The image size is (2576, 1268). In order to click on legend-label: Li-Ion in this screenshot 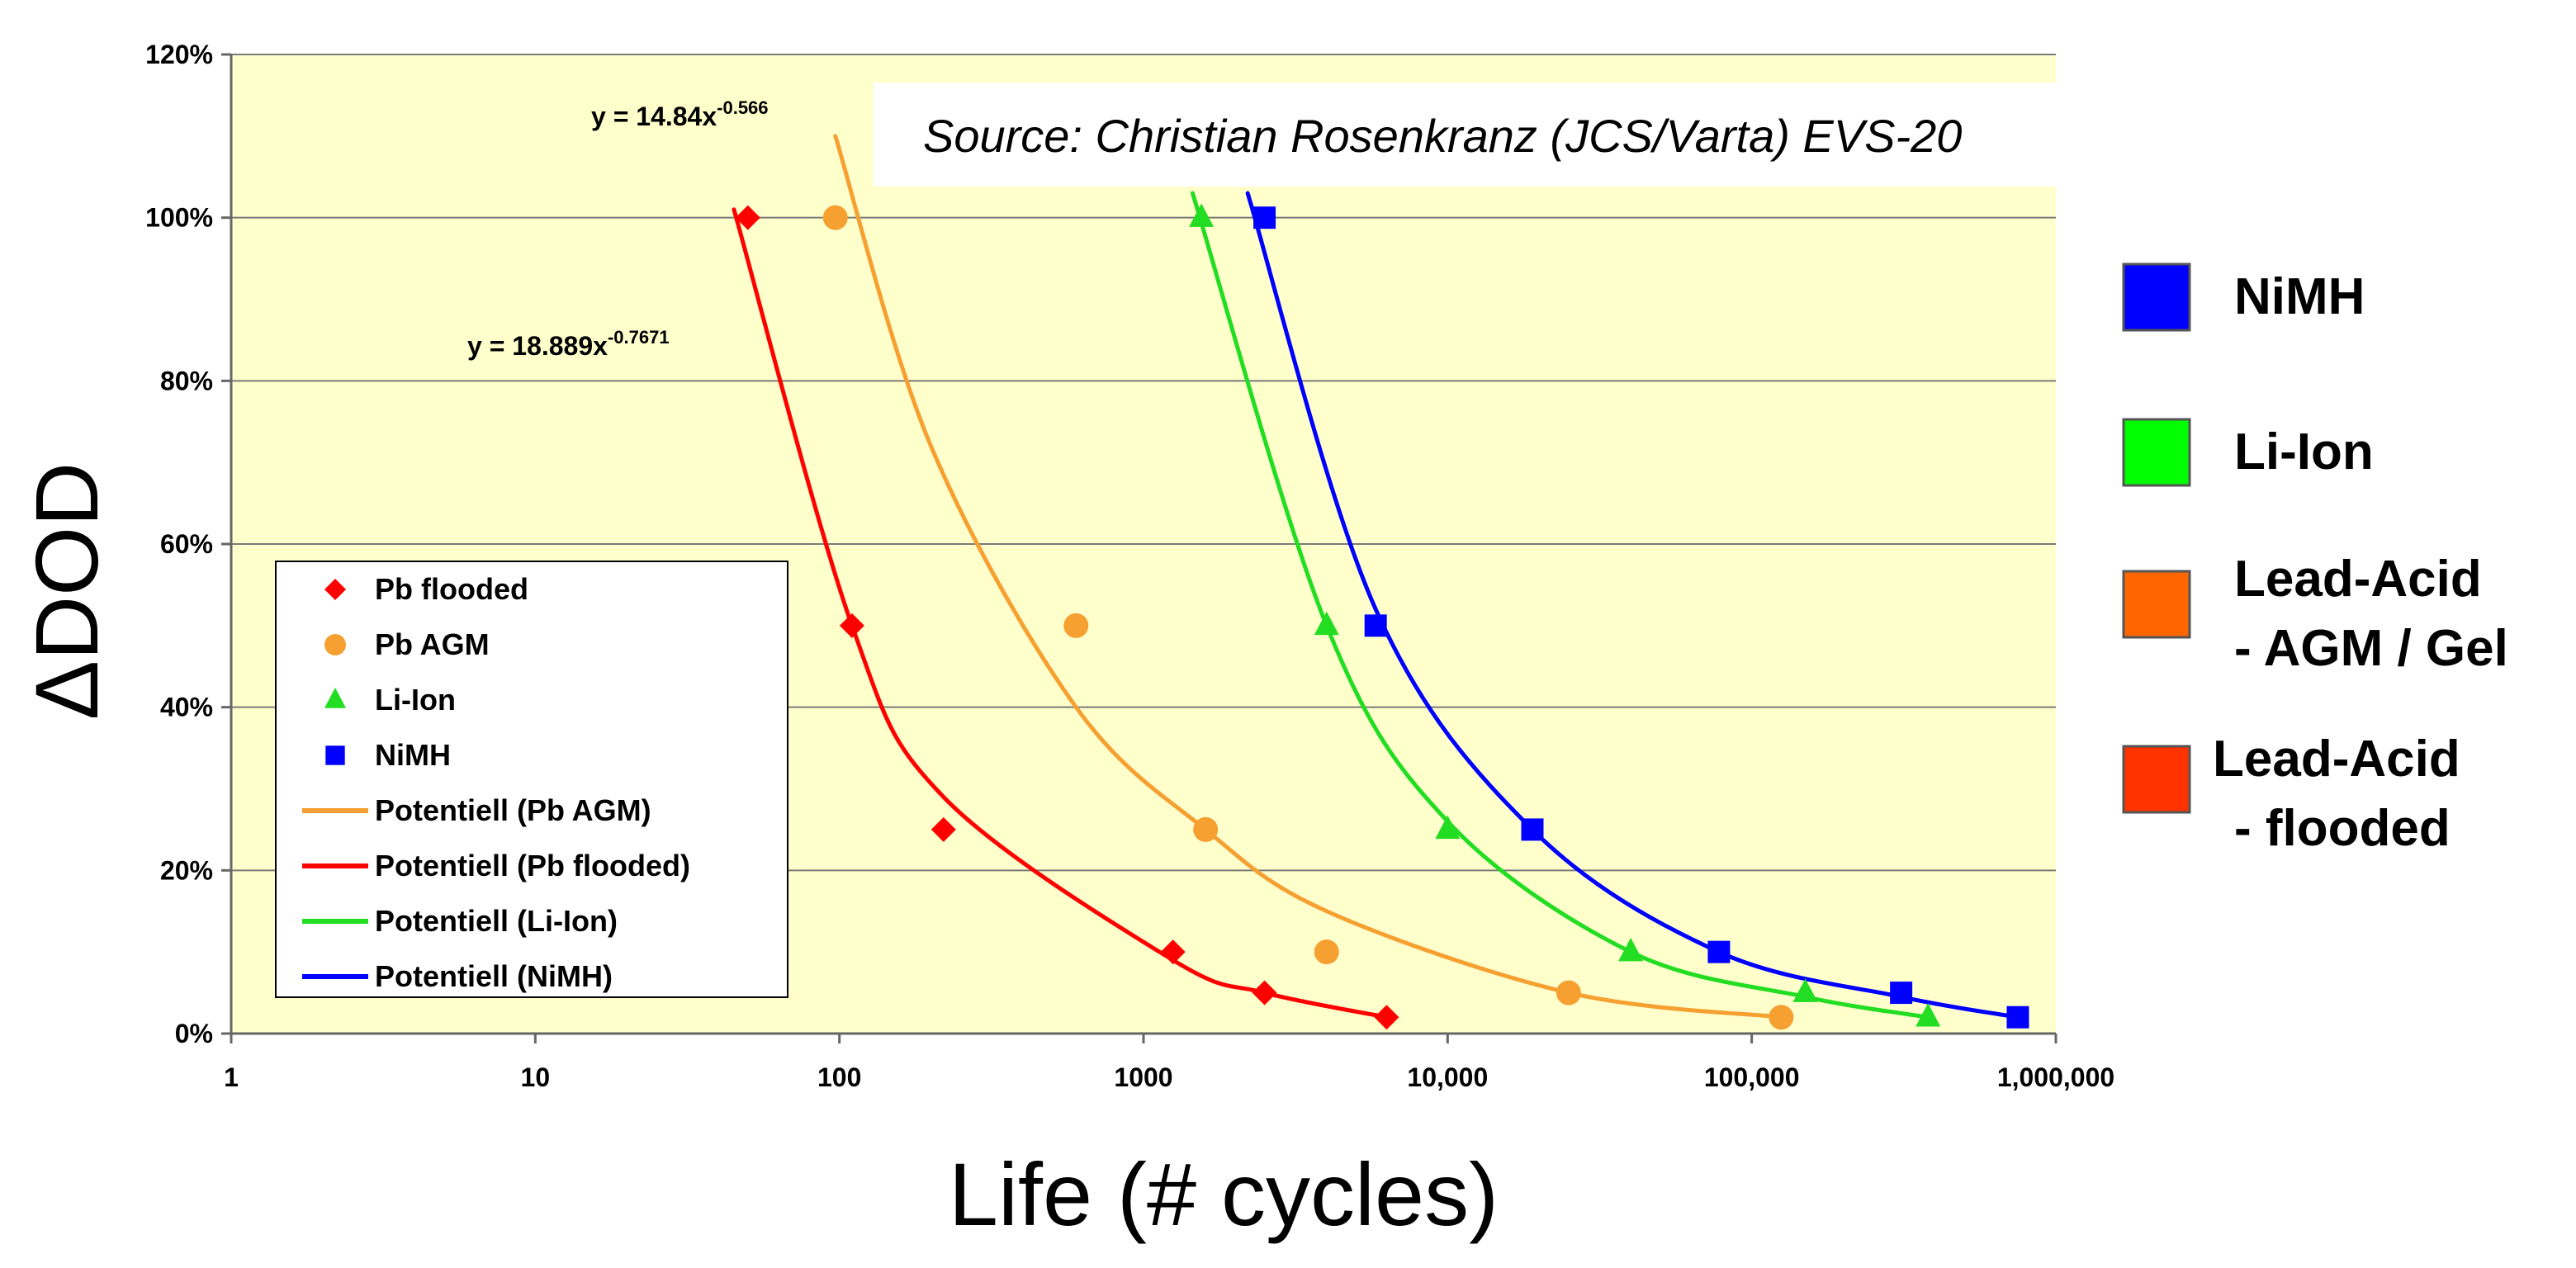, I will do `click(415, 700)`.